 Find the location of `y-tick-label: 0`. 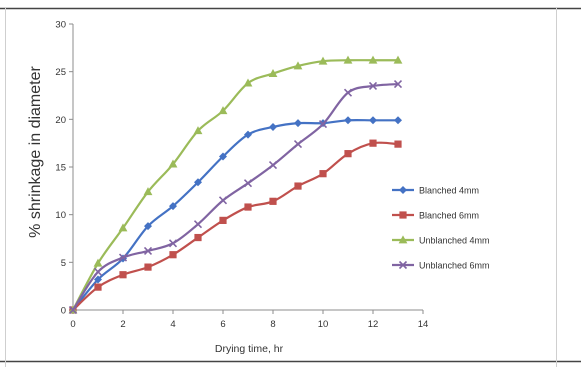

y-tick-label: 0 is located at coordinates (63, 311).